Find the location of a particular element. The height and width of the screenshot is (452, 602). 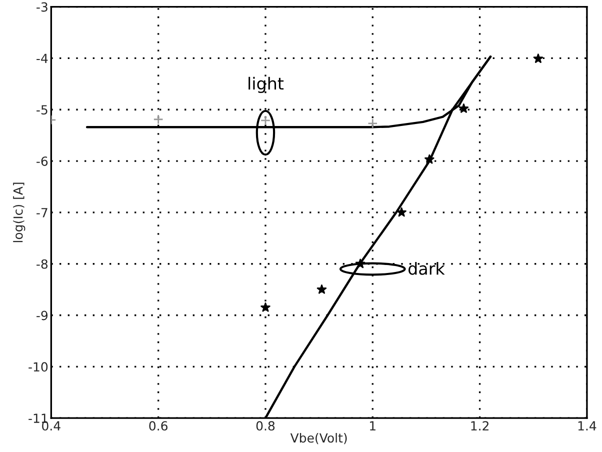

y-tick-label: -5 is located at coordinates (42, 110).